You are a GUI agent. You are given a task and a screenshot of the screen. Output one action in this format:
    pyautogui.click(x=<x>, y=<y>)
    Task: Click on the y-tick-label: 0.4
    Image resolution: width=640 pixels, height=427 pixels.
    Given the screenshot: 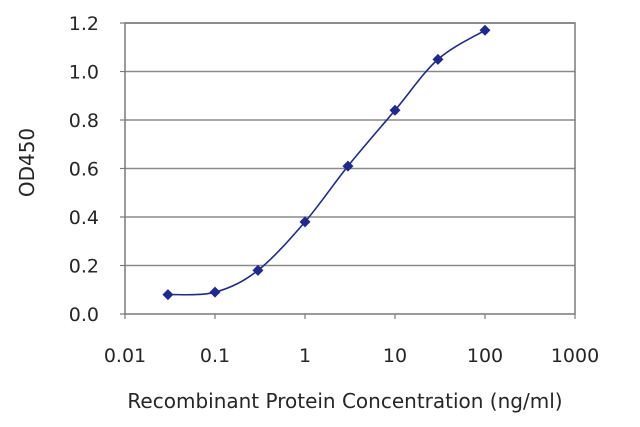 What is the action you would take?
    pyautogui.click(x=84, y=218)
    